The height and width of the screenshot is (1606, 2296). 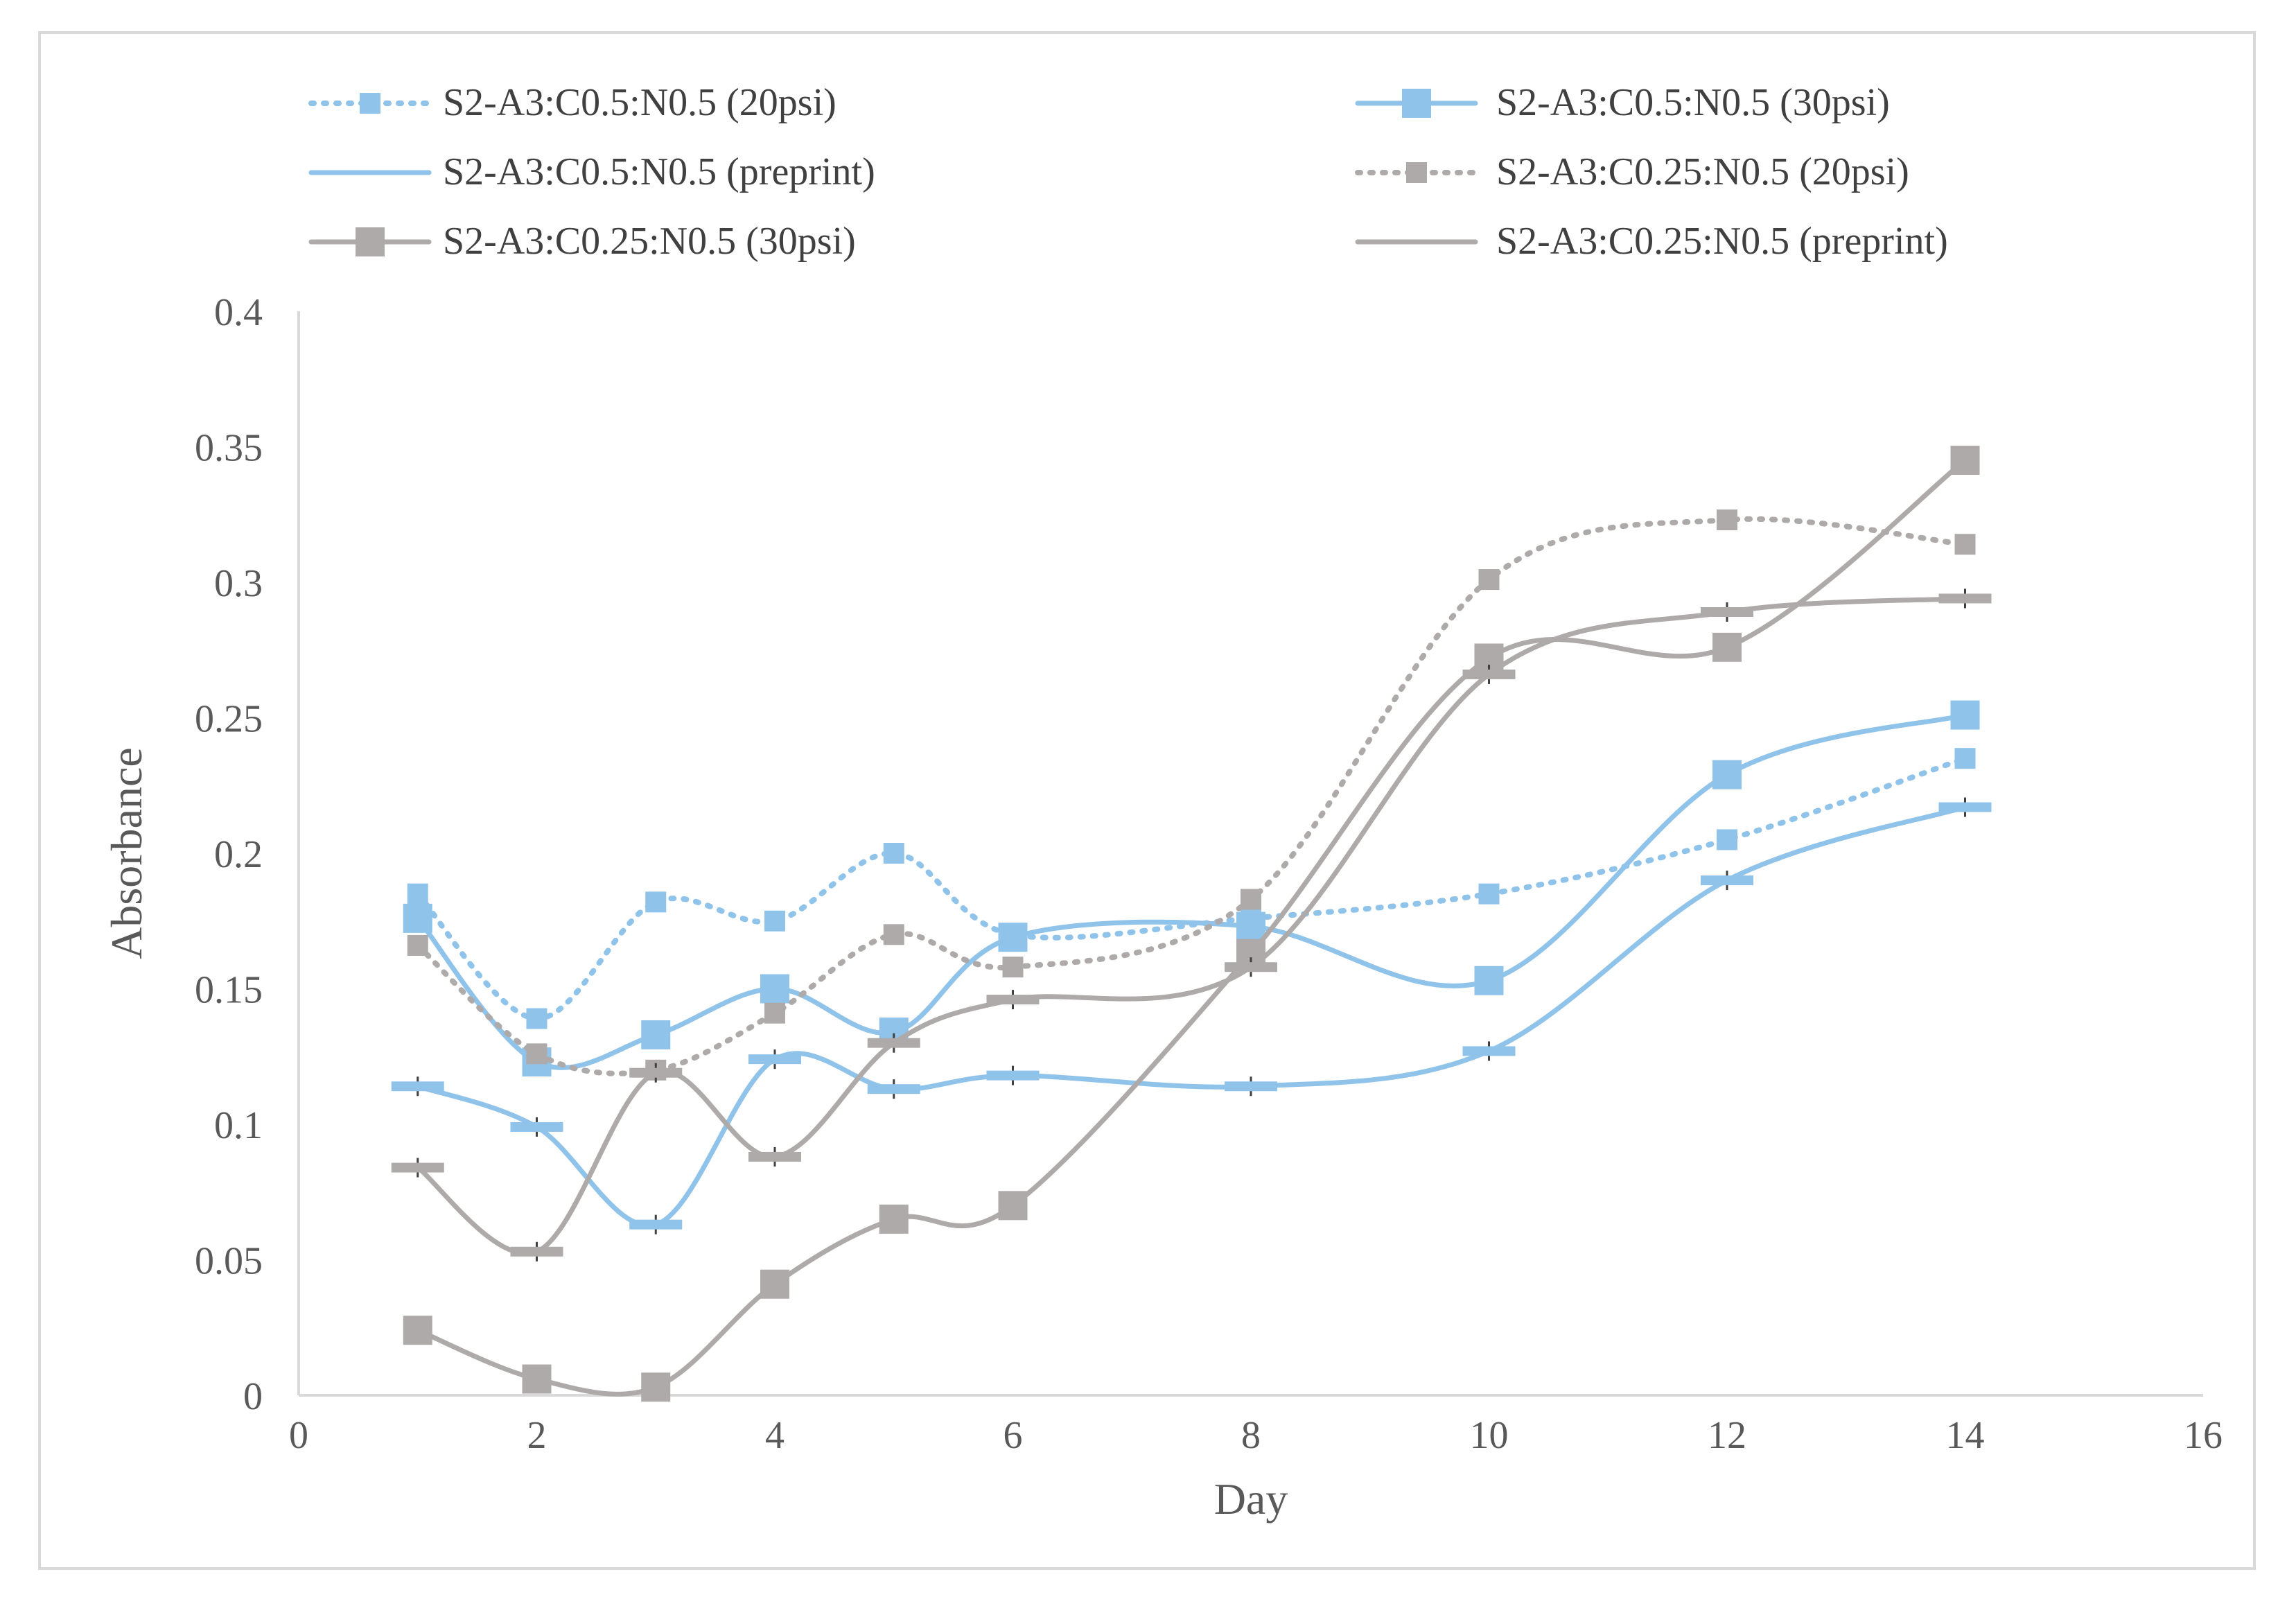 What do you see at coordinates (1693, 102) in the screenshot?
I see `legend-label: S2-A3:C0.5:N0.5 (30psi)` at bounding box center [1693, 102].